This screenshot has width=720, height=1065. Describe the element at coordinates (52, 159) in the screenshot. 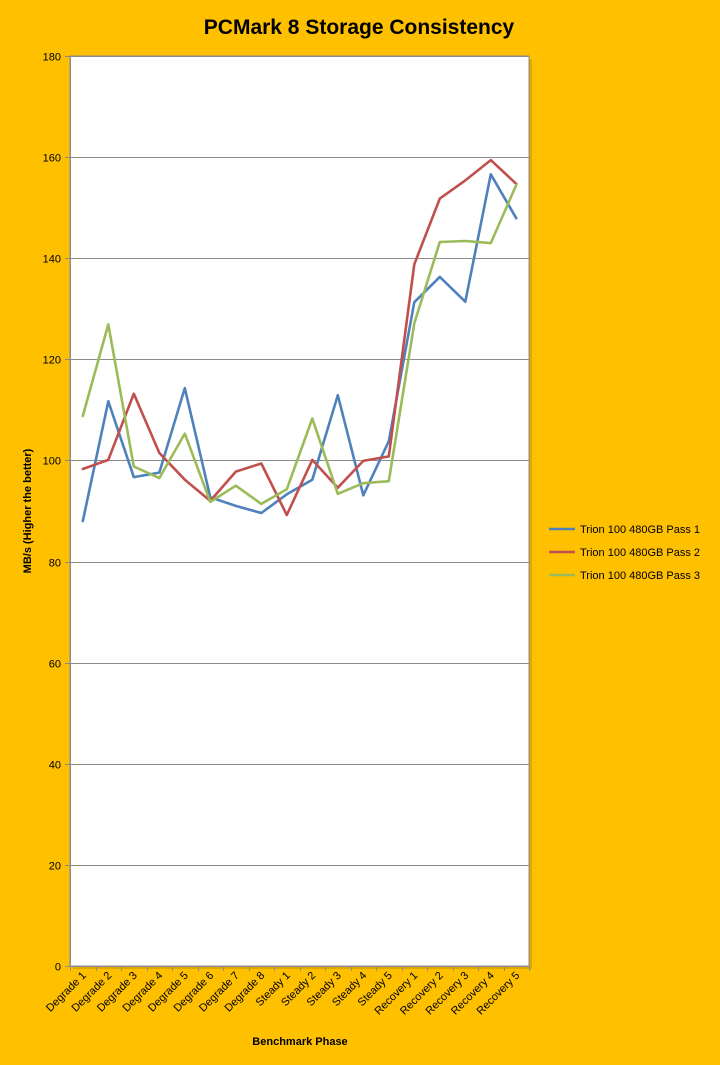

I see `y-tick-label: 160` at that location.